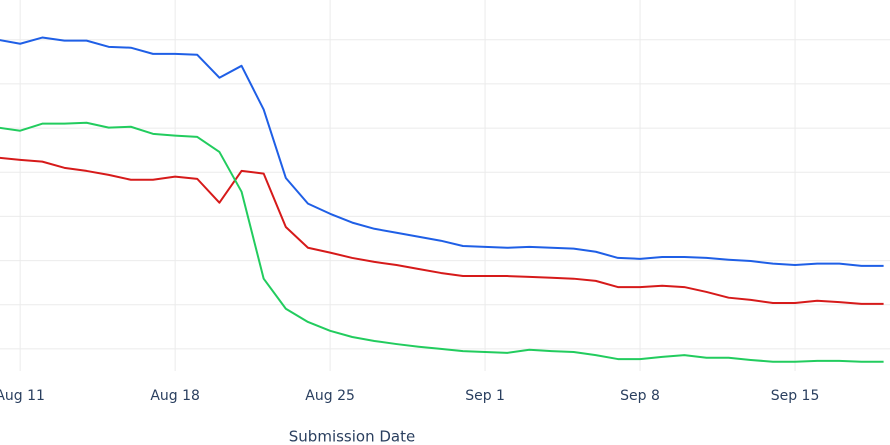 This screenshot has height=445, width=890. I want to click on x-tick-label: Sep 1, so click(485, 396).